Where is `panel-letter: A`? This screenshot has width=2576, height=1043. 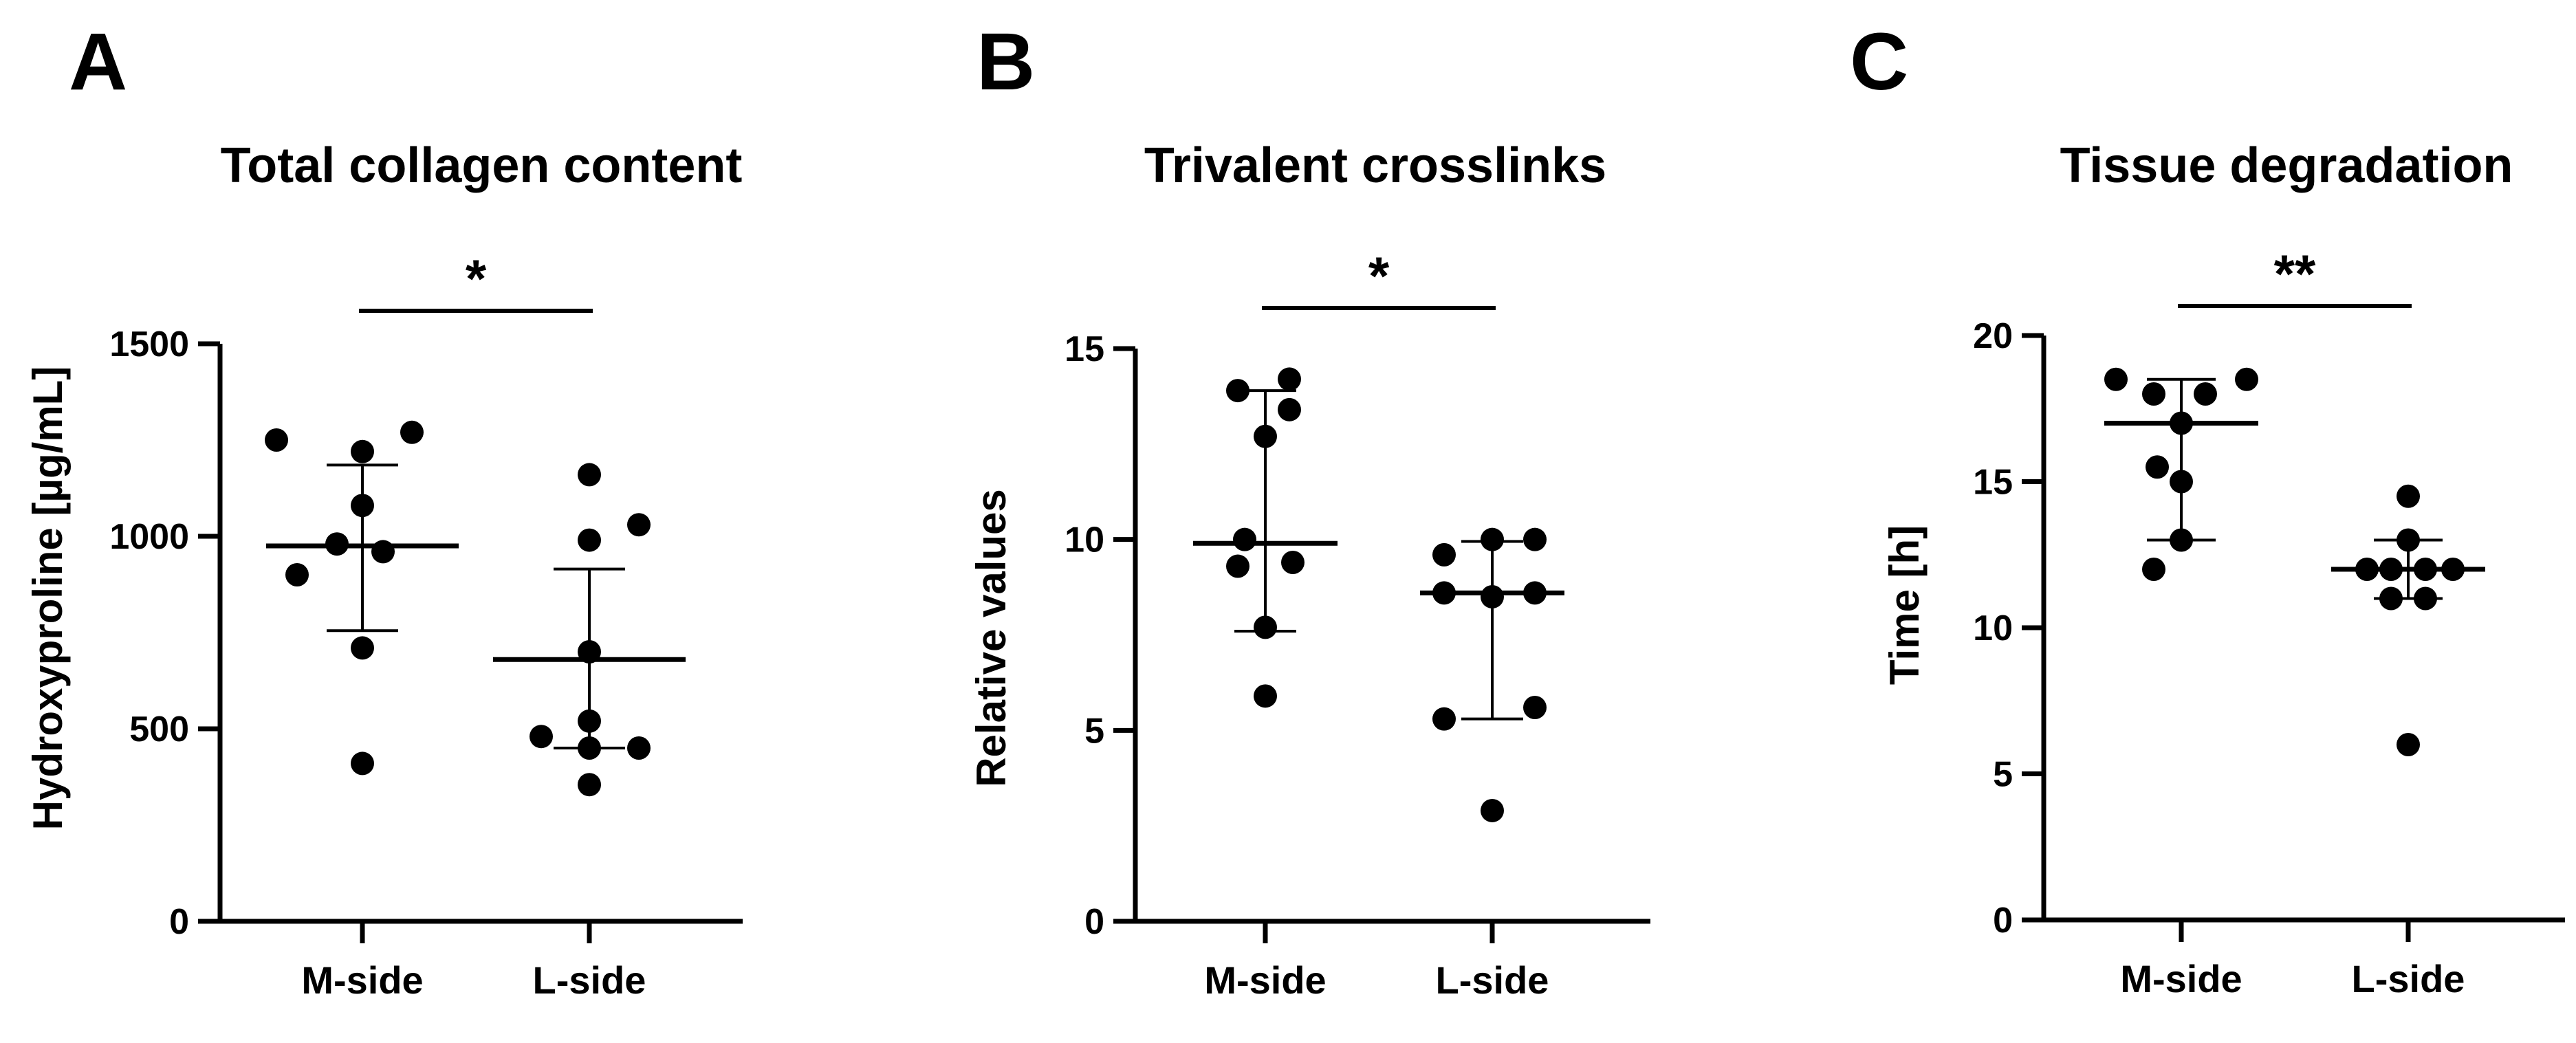 panel-letter: A is located at coordinates (98, 62).